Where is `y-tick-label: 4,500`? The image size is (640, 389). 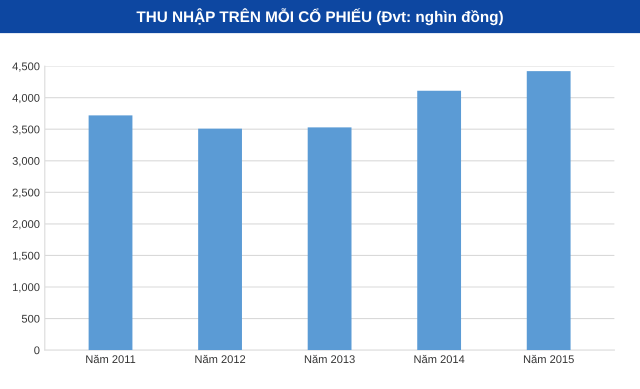
y-tick-label: 4,500 is located at coordinates (26, 67).